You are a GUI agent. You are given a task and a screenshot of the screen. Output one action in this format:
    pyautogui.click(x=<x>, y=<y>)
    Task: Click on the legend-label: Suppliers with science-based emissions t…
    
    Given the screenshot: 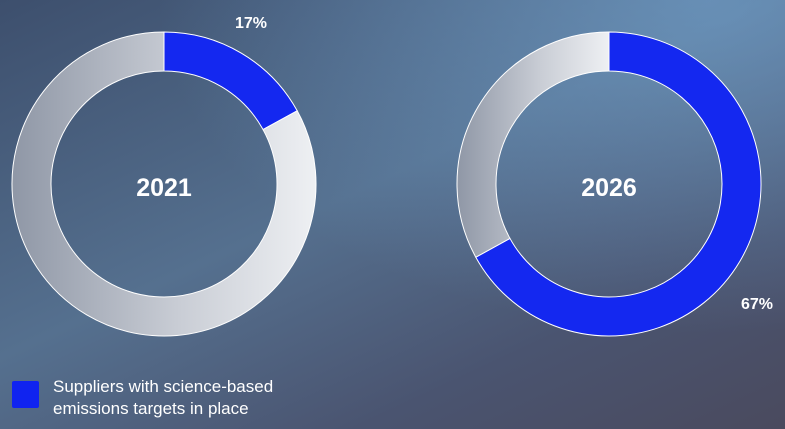 What is the action you would take?
    pyautogui.click(x=163, y=397)
    